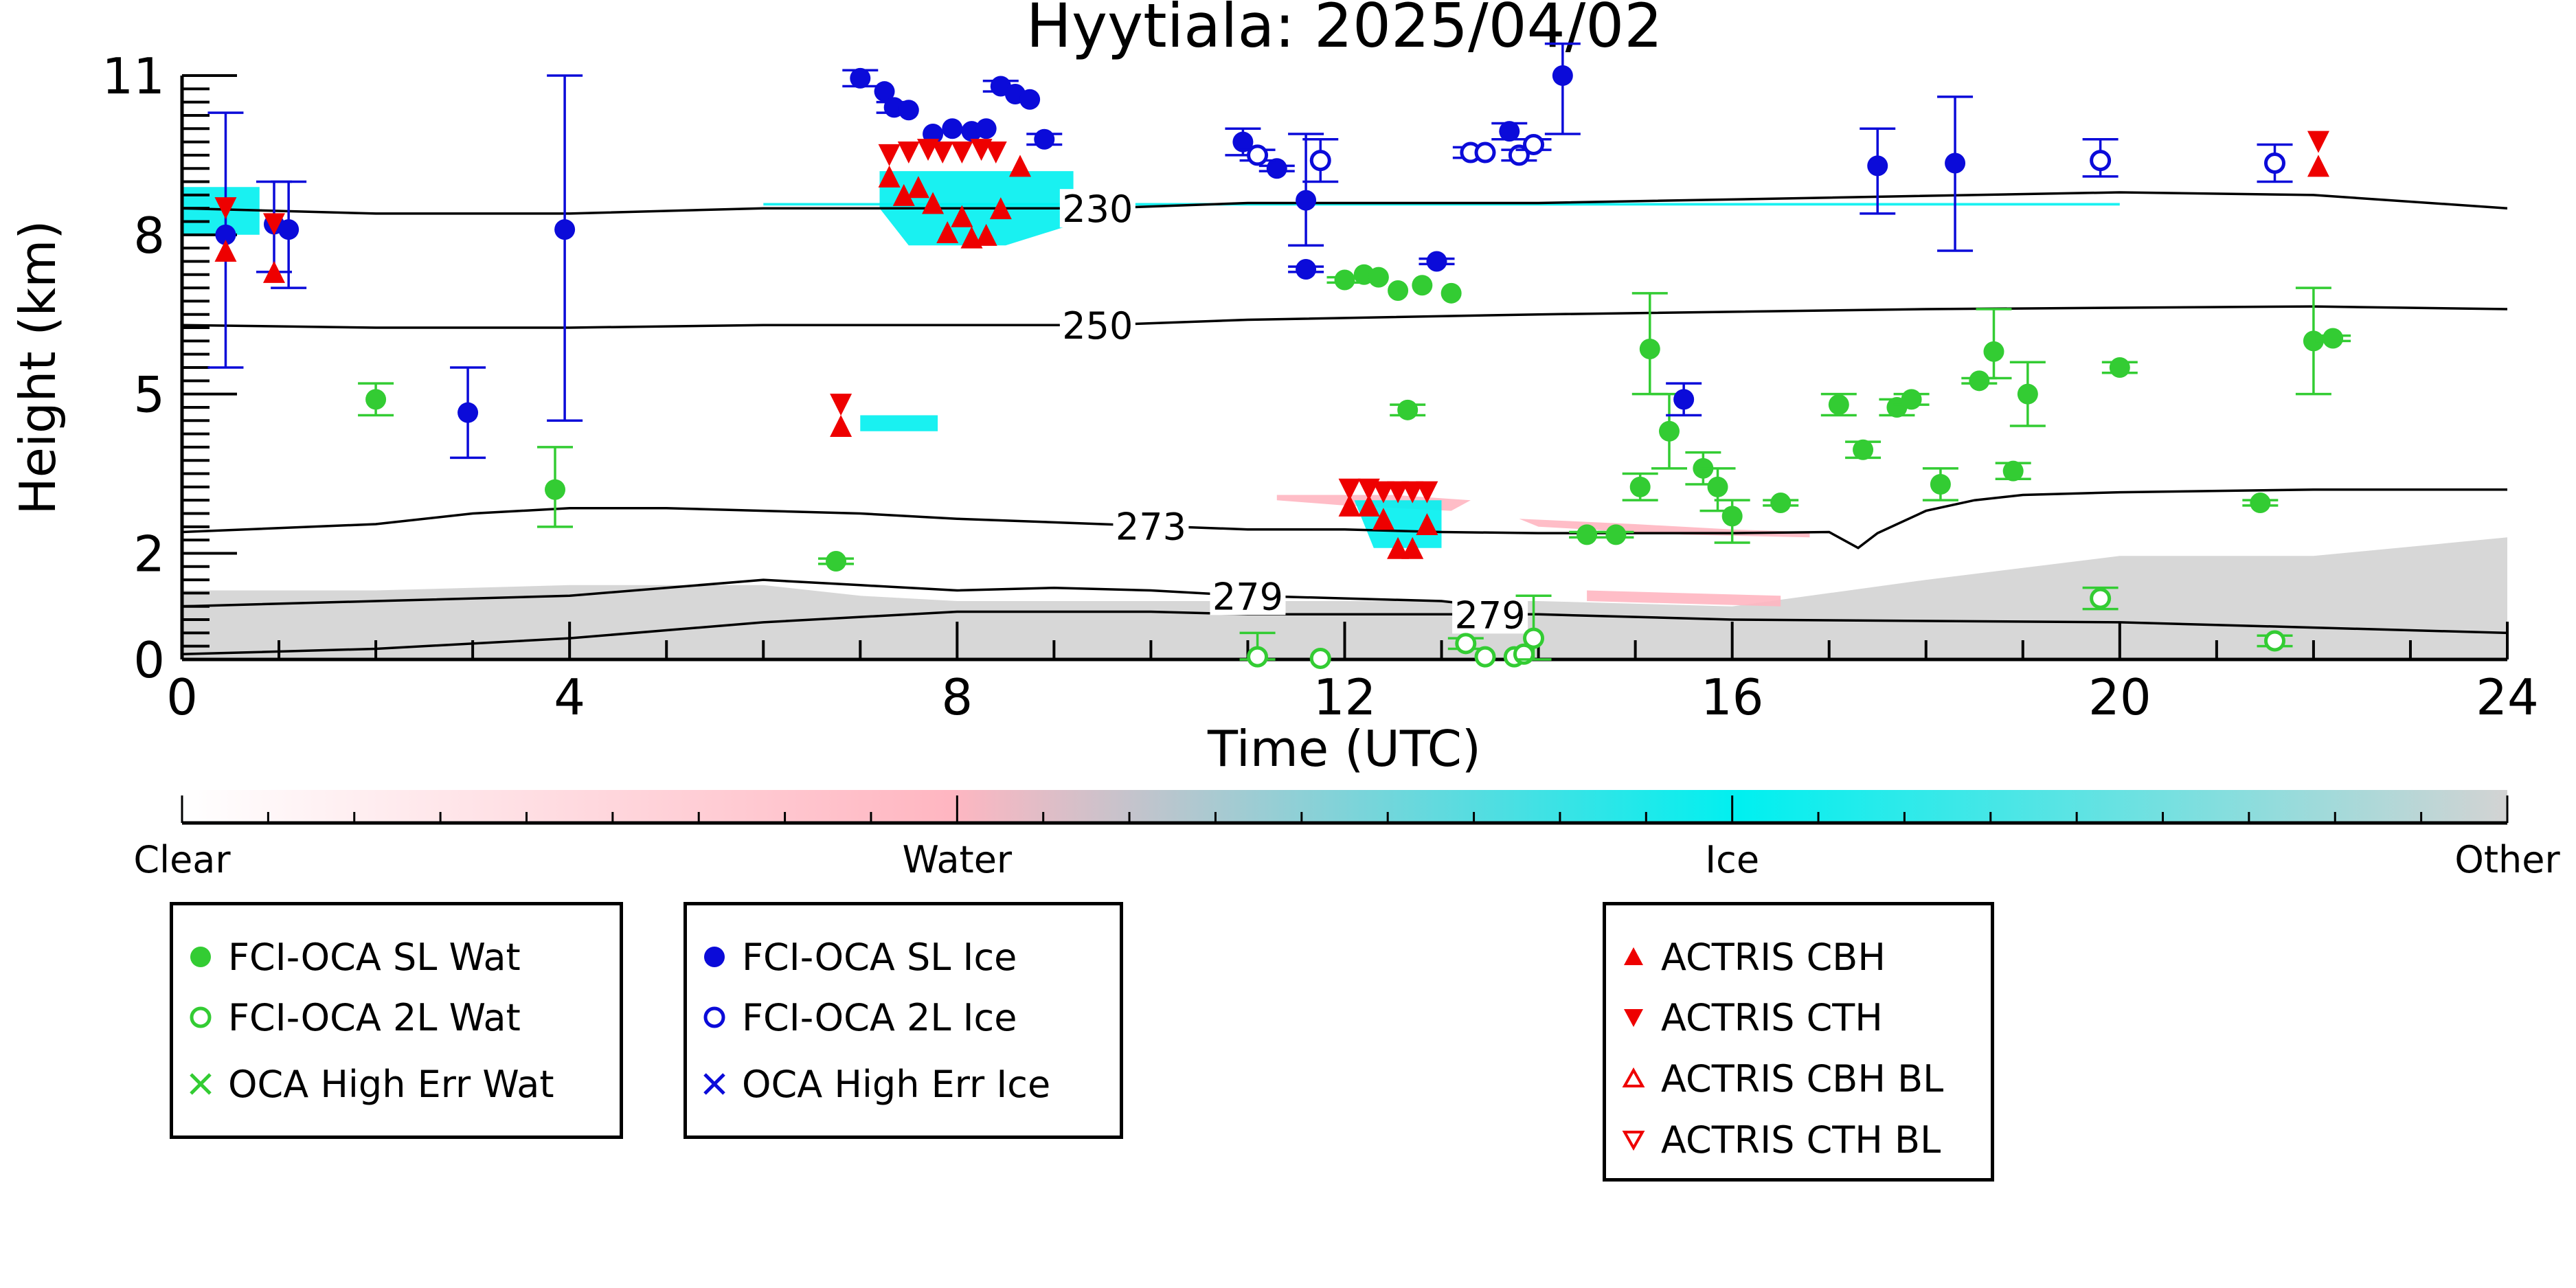 This screenshot has width=2576, height=1288. Describe the element at coordinates (1664, 528) in the screenshot. I see `mask-region-water` at that location.